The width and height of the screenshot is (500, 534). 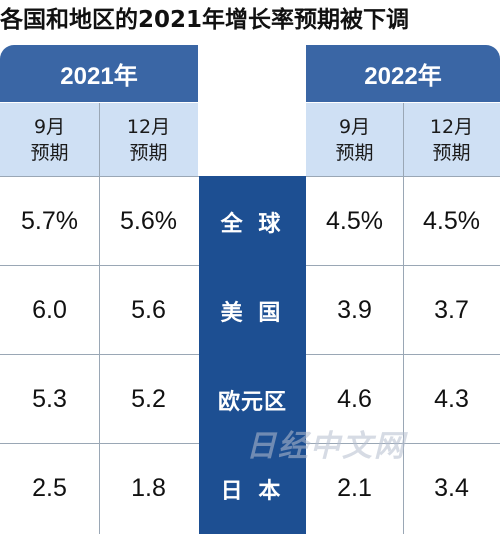 What do you see at coordinates (148, 488) in the screenshot?
I see `cell-japan-2021-dec: 1.8` at bounding box center [148, 488].